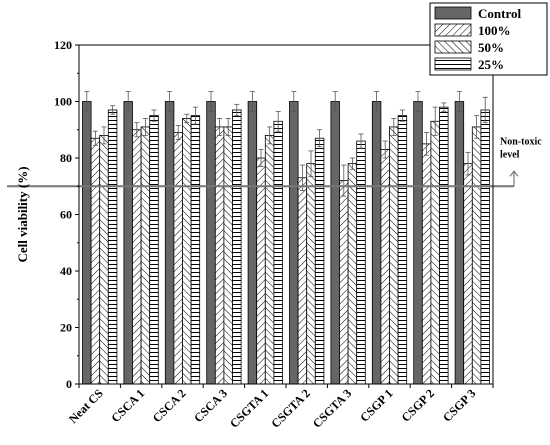 The height and width of the screenshot is (445, 550). I want to click on legend-label: Control, so click(499, 13).